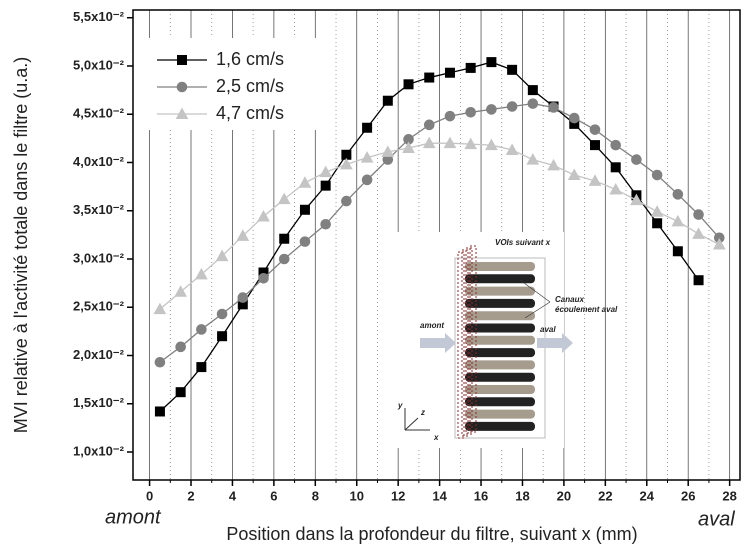 The image size is (747, 551). What do you see at coordinates (99, 354) in the screenshot?
I see `y-tick-label: 2,0x10⁻²` at bounding box center [99, 354].